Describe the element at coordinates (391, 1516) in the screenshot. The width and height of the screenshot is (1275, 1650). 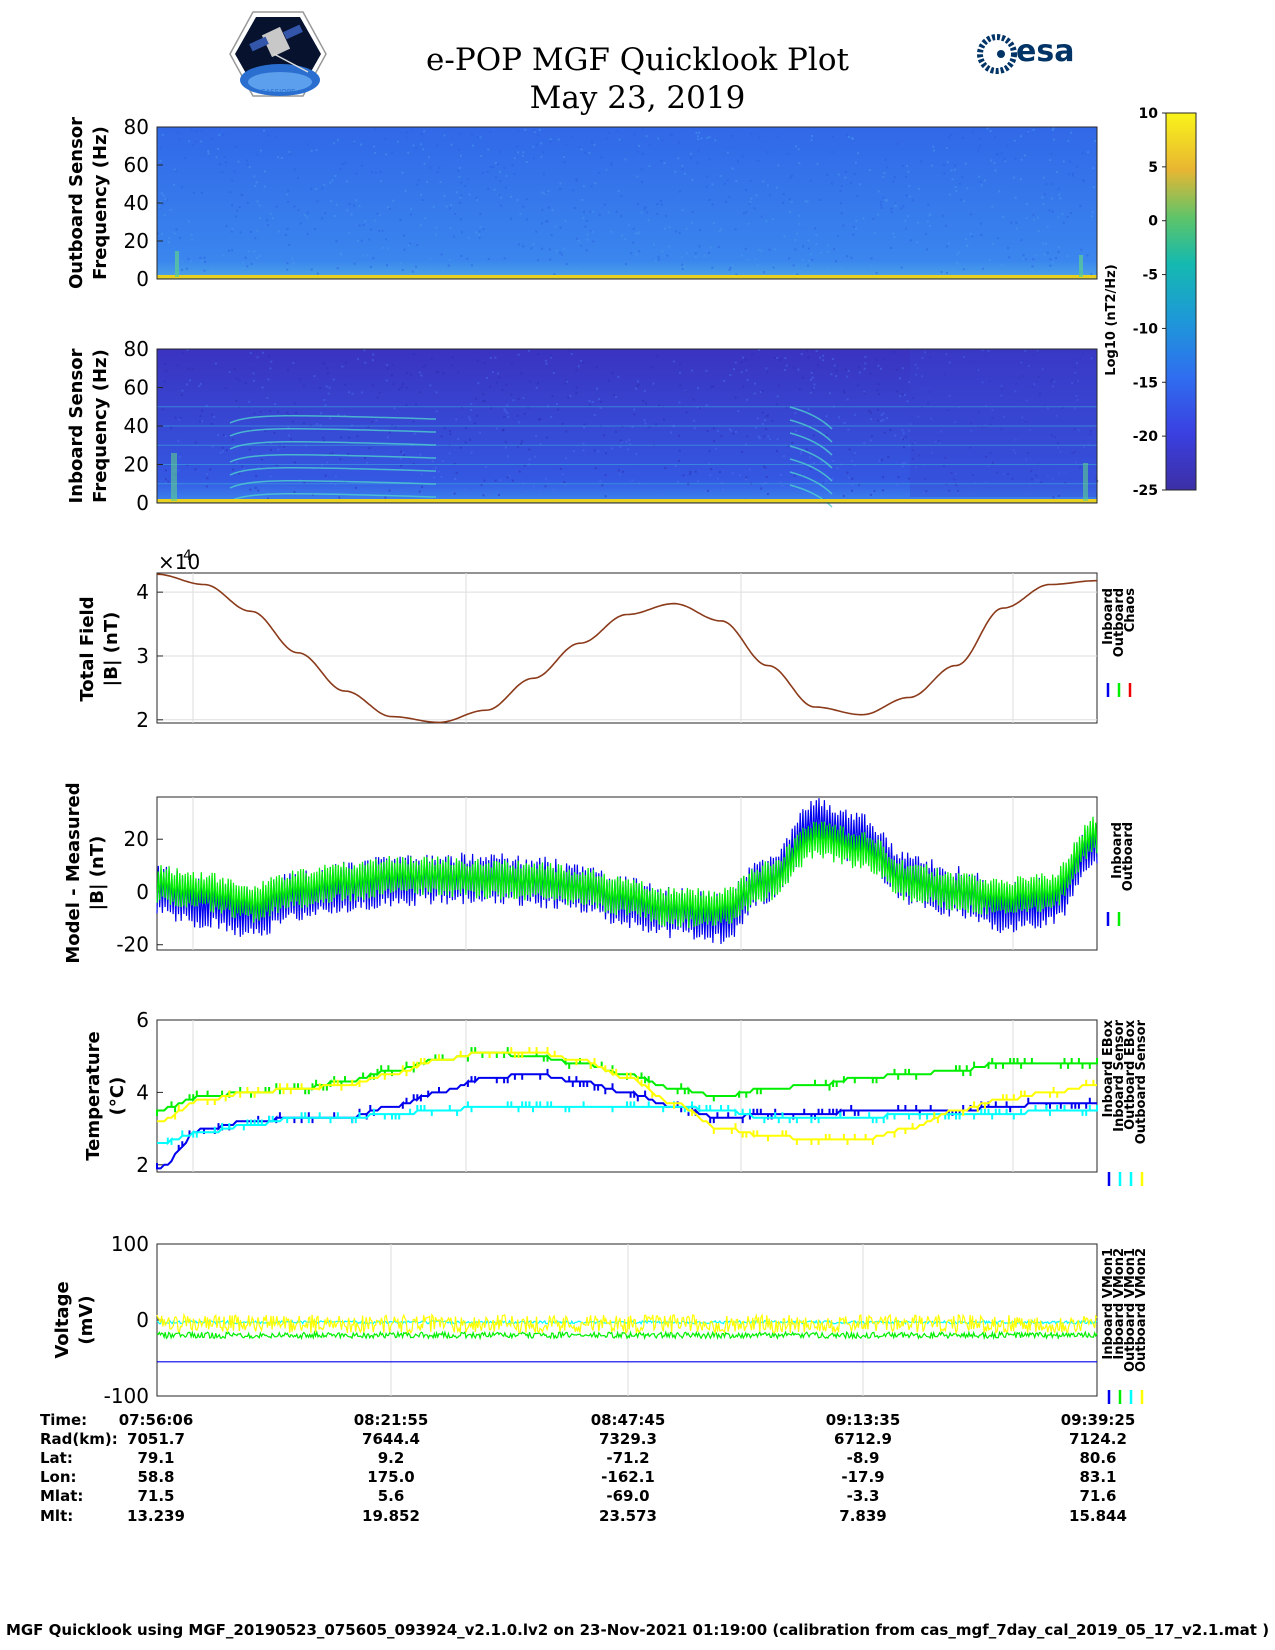
I see `ephemeris-cell: 19.852` at that location.